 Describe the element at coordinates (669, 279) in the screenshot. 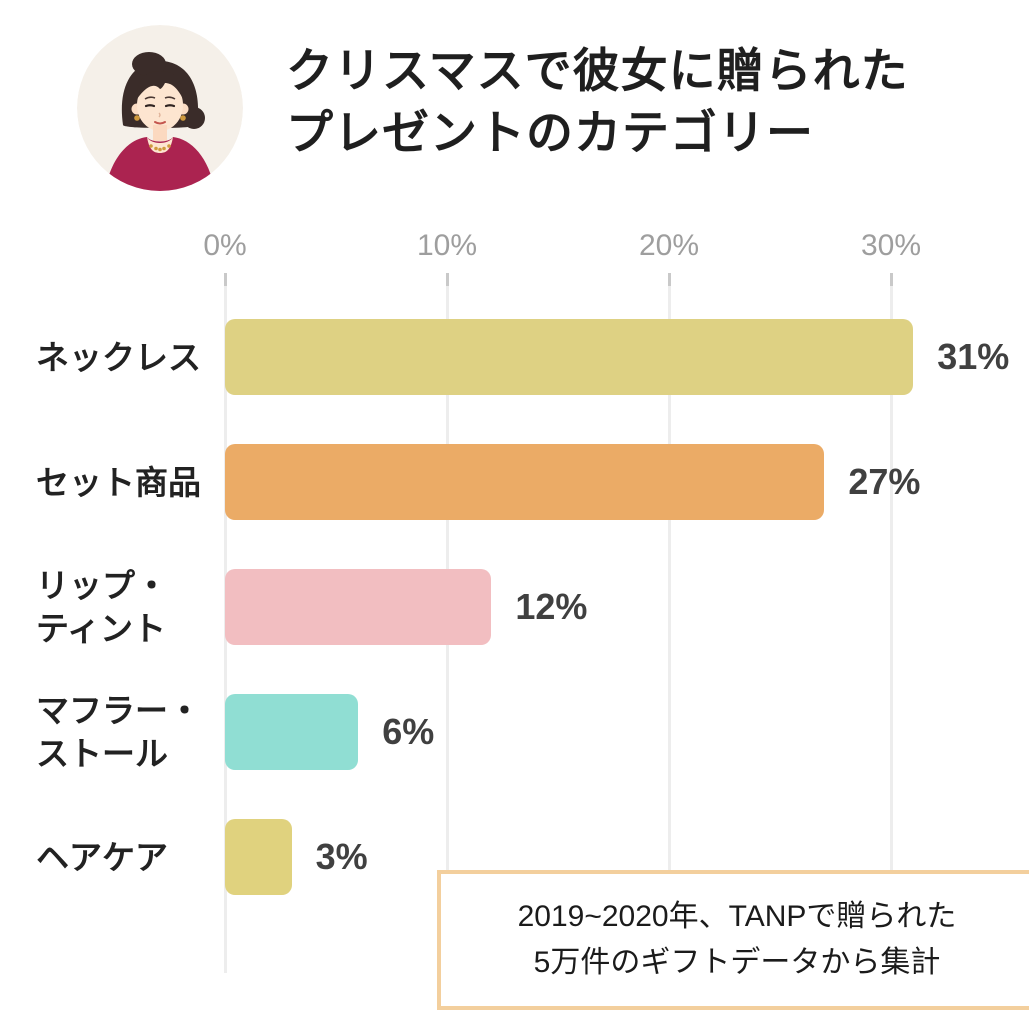

I see `axis-tick-20%` at that location.